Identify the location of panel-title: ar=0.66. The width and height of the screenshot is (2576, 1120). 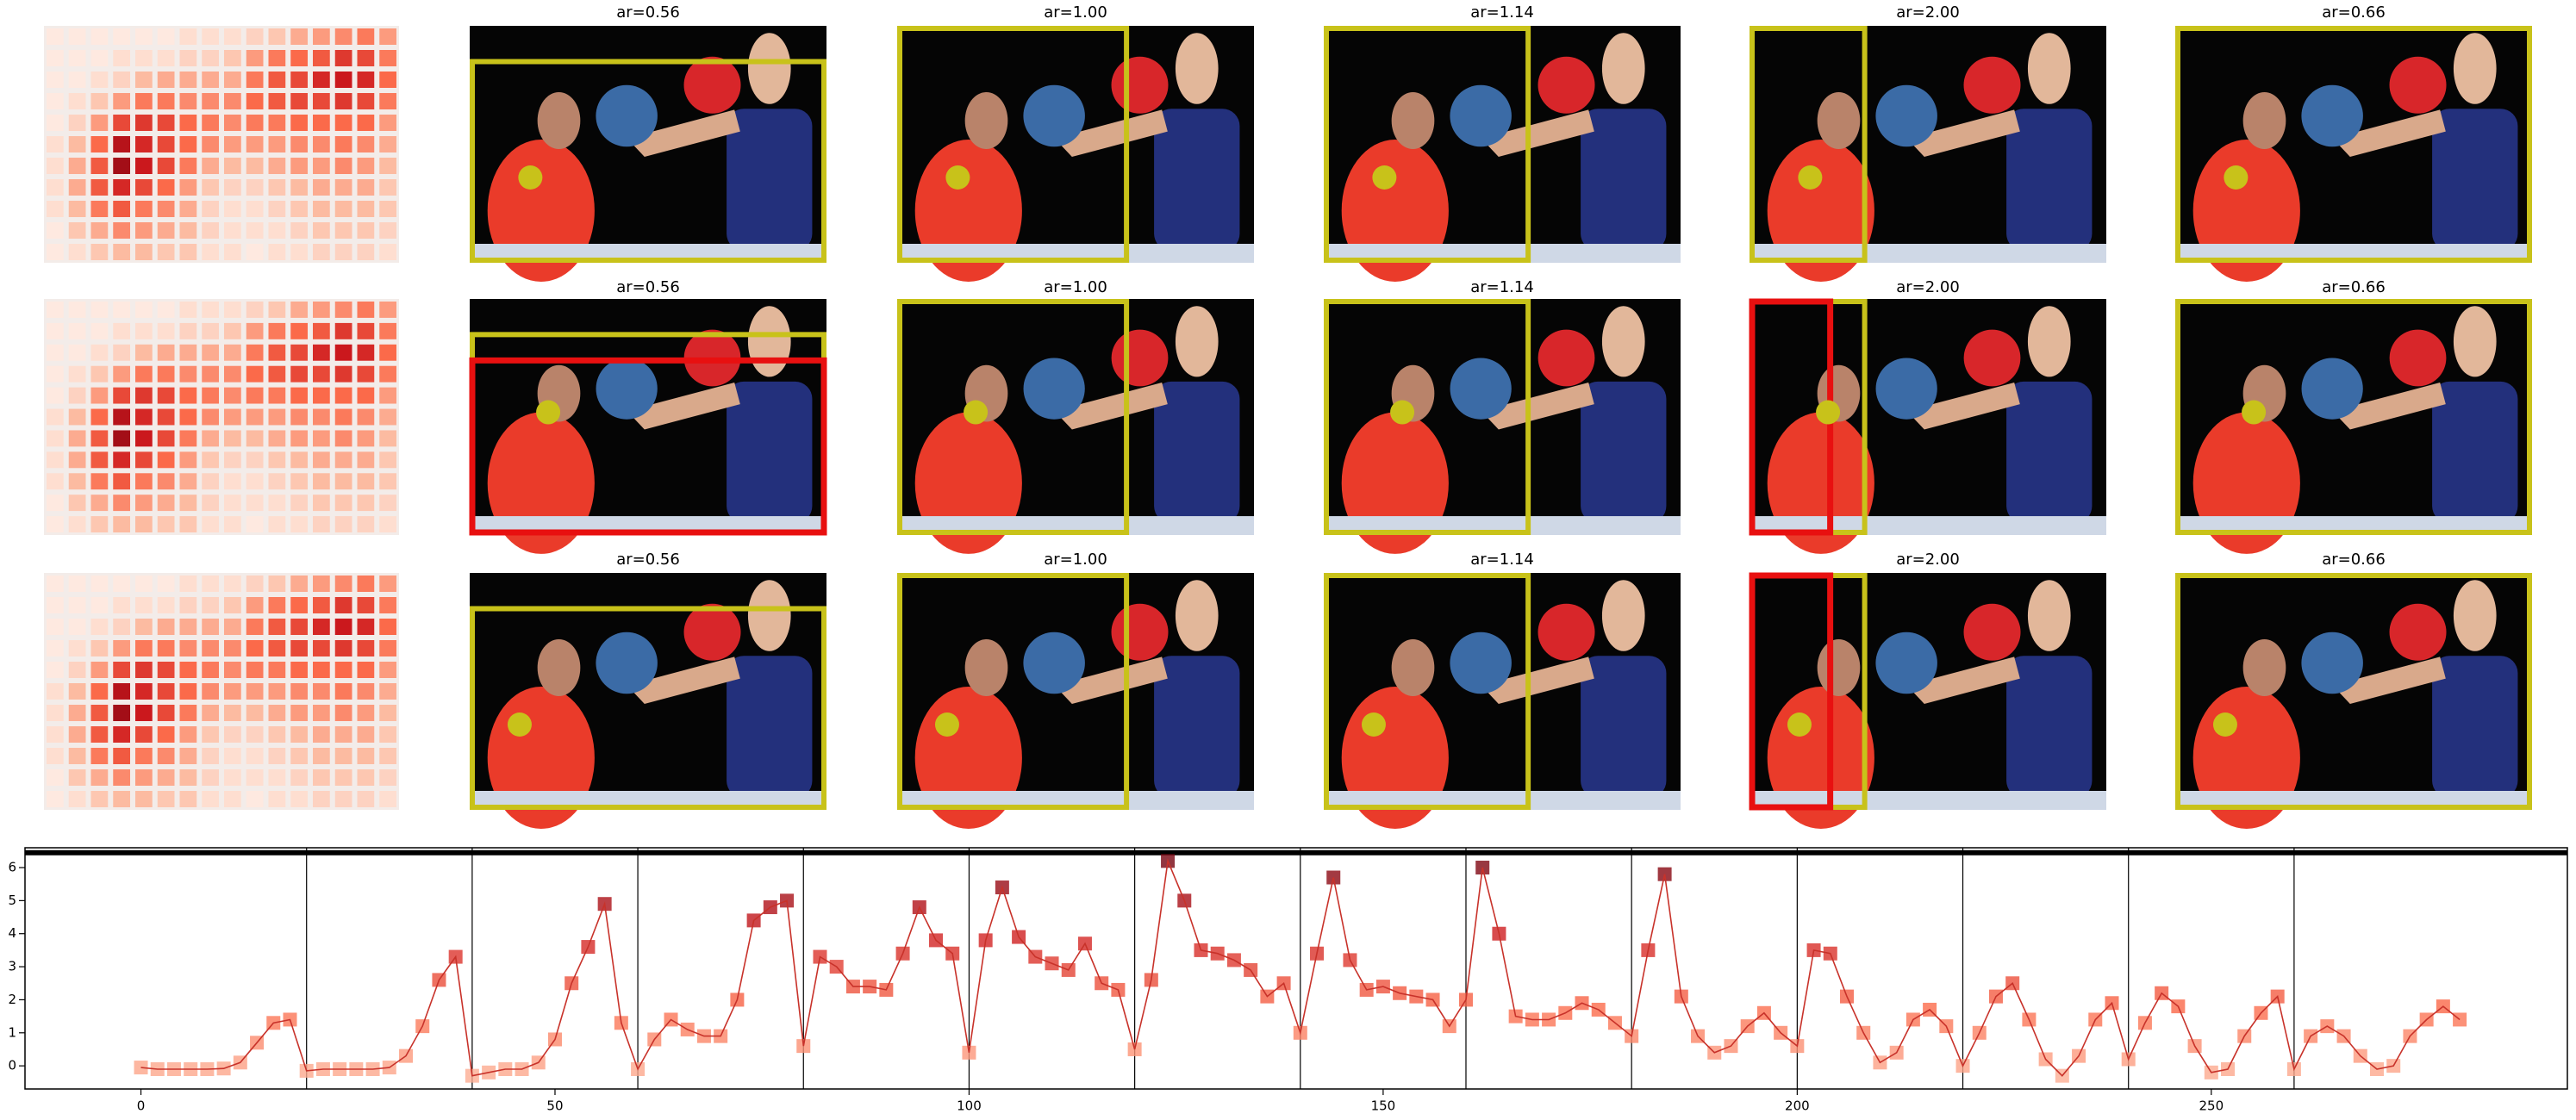
(2354, 13).